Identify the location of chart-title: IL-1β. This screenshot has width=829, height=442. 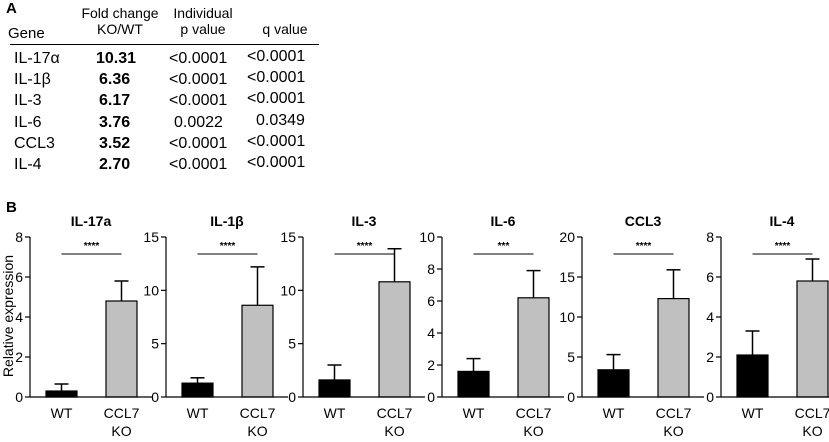
(227, 221).